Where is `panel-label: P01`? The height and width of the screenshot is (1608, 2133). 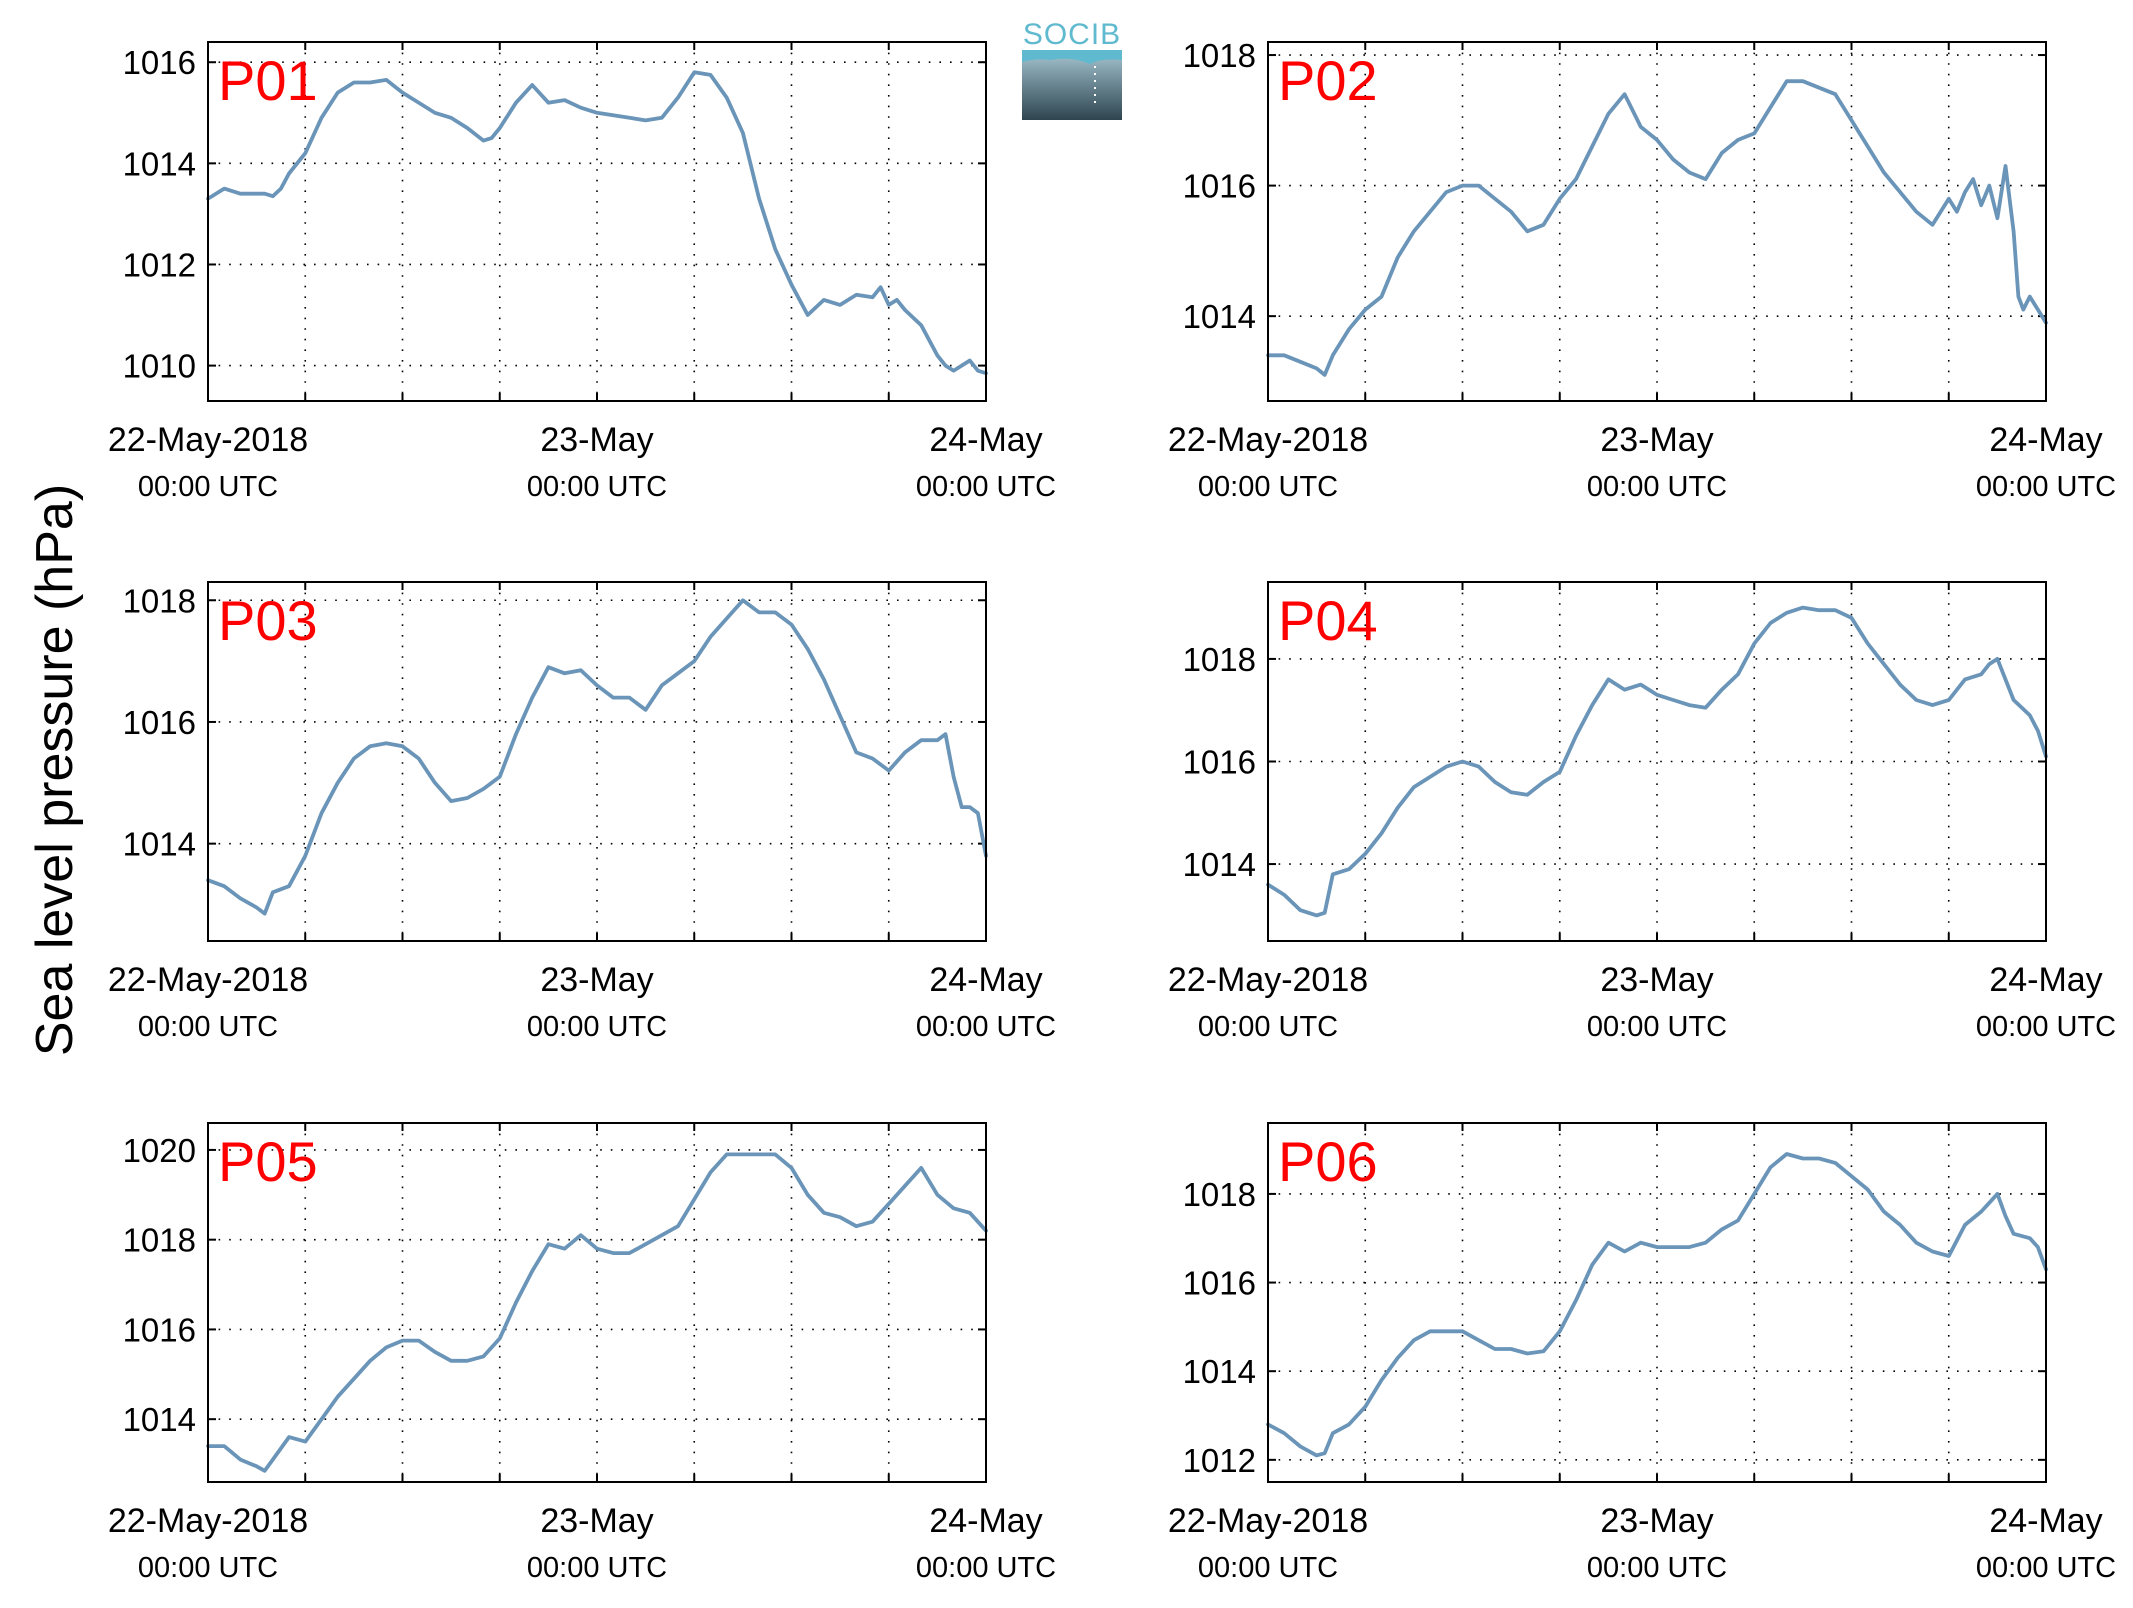 panel-label: P01 is located at coordinates (268, 80).